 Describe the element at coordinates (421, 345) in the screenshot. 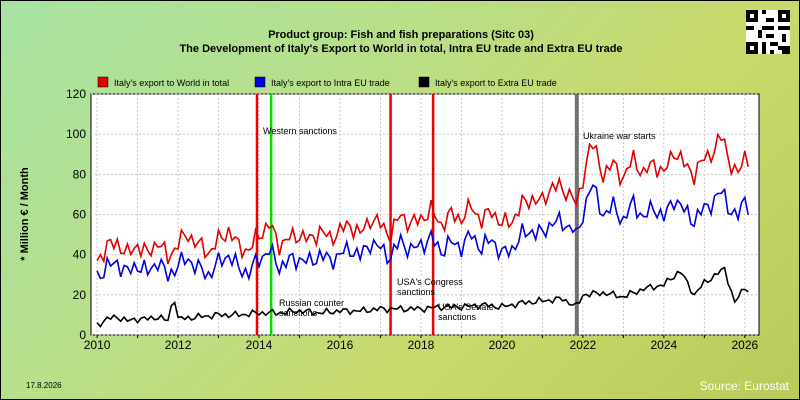

I see `x-tick-label: 2018` at that location.